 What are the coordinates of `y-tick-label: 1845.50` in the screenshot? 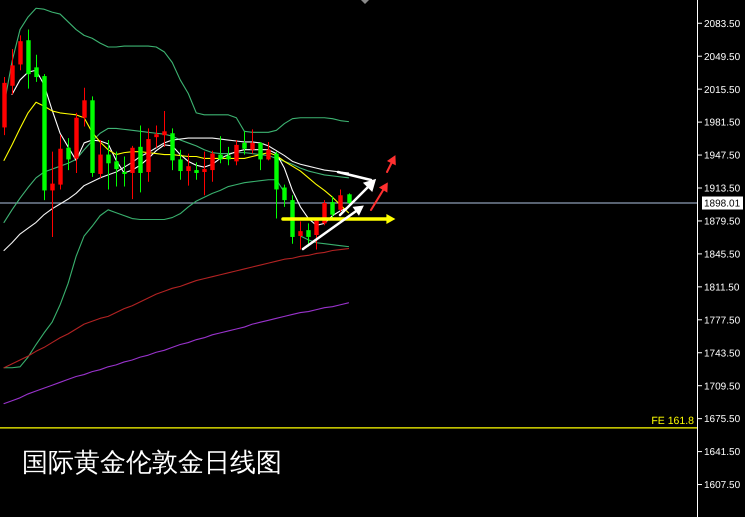 It's located at (722, 254).